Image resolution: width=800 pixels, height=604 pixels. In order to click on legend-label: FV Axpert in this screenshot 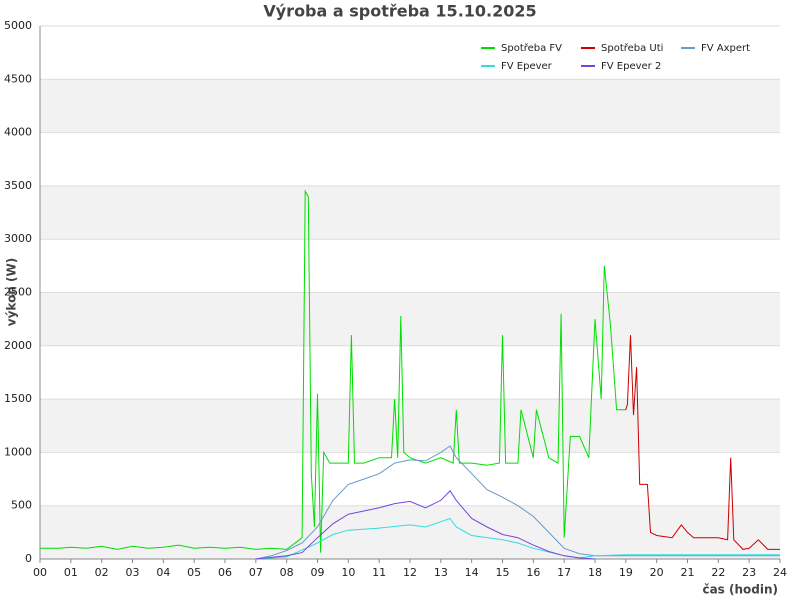, I will do `click(725, 48)`.